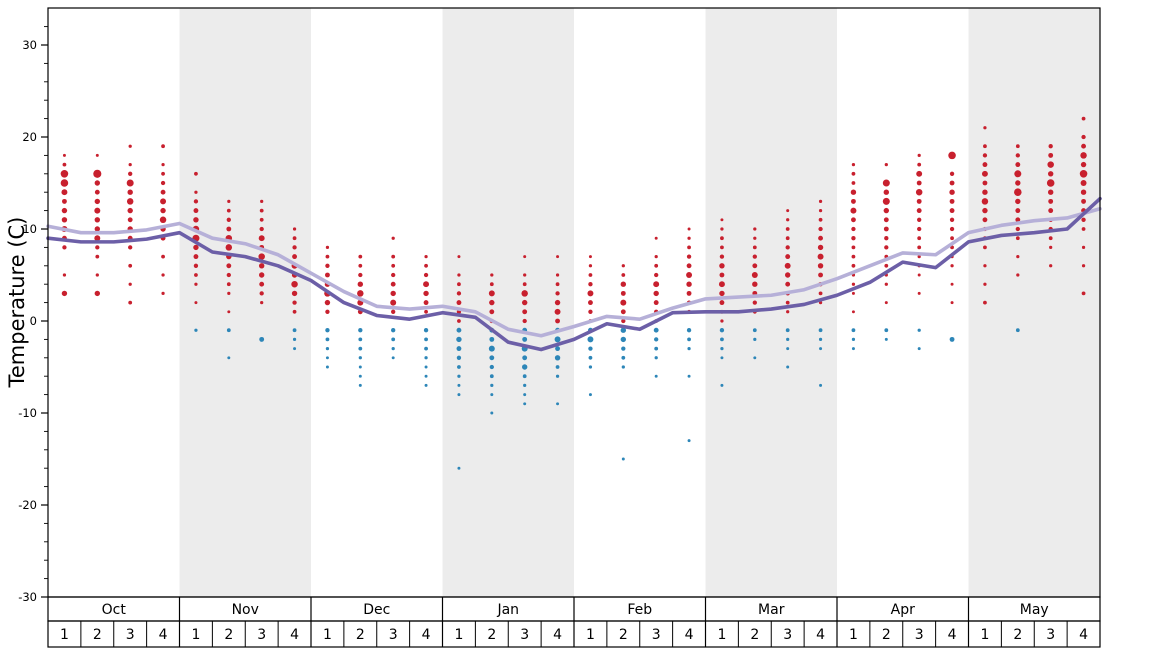 Image resolution: width=1168 pixels, height=648 pixels. What do you see at coordinates (97, 635) in the screenshot?
I see `week-label: 2` at bounding box center [97, 635].